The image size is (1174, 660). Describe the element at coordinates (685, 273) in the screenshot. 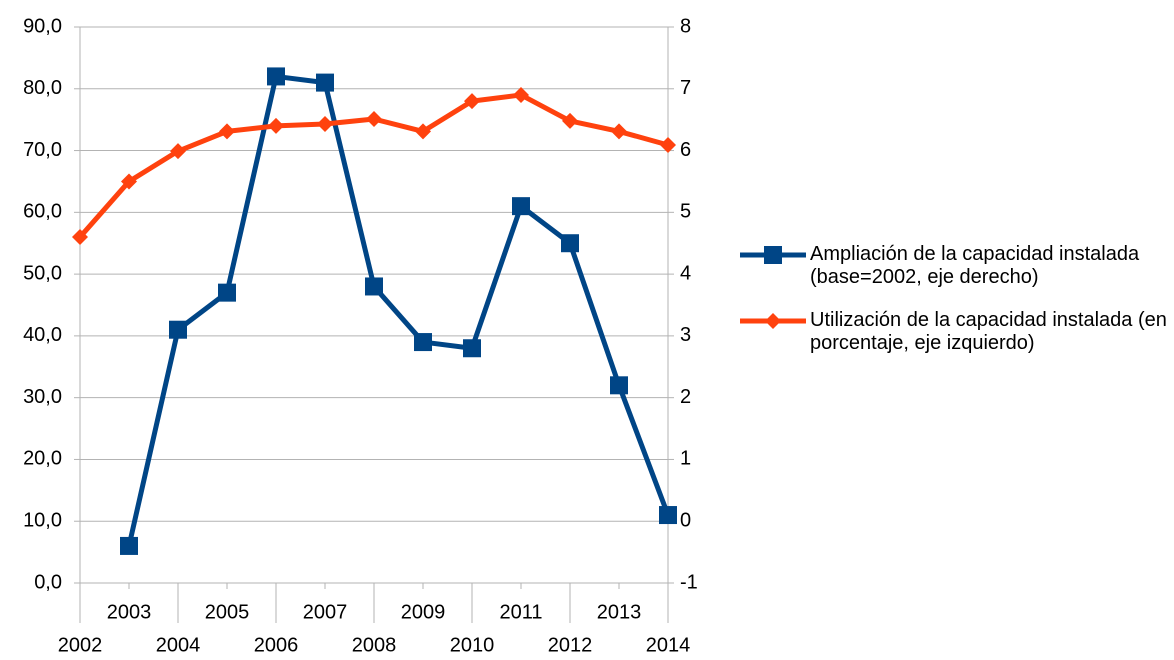

I see `y2-tick-label: 4` at that location.